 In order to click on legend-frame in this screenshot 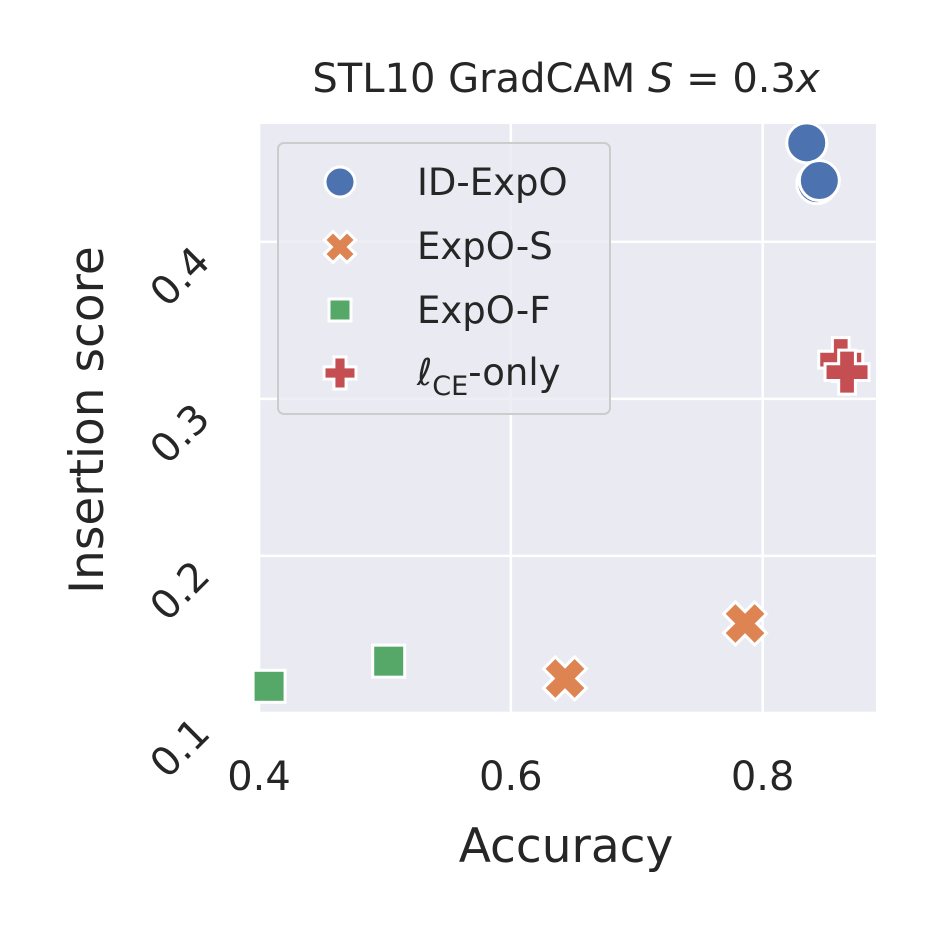, I will do `click(444, 278)`.